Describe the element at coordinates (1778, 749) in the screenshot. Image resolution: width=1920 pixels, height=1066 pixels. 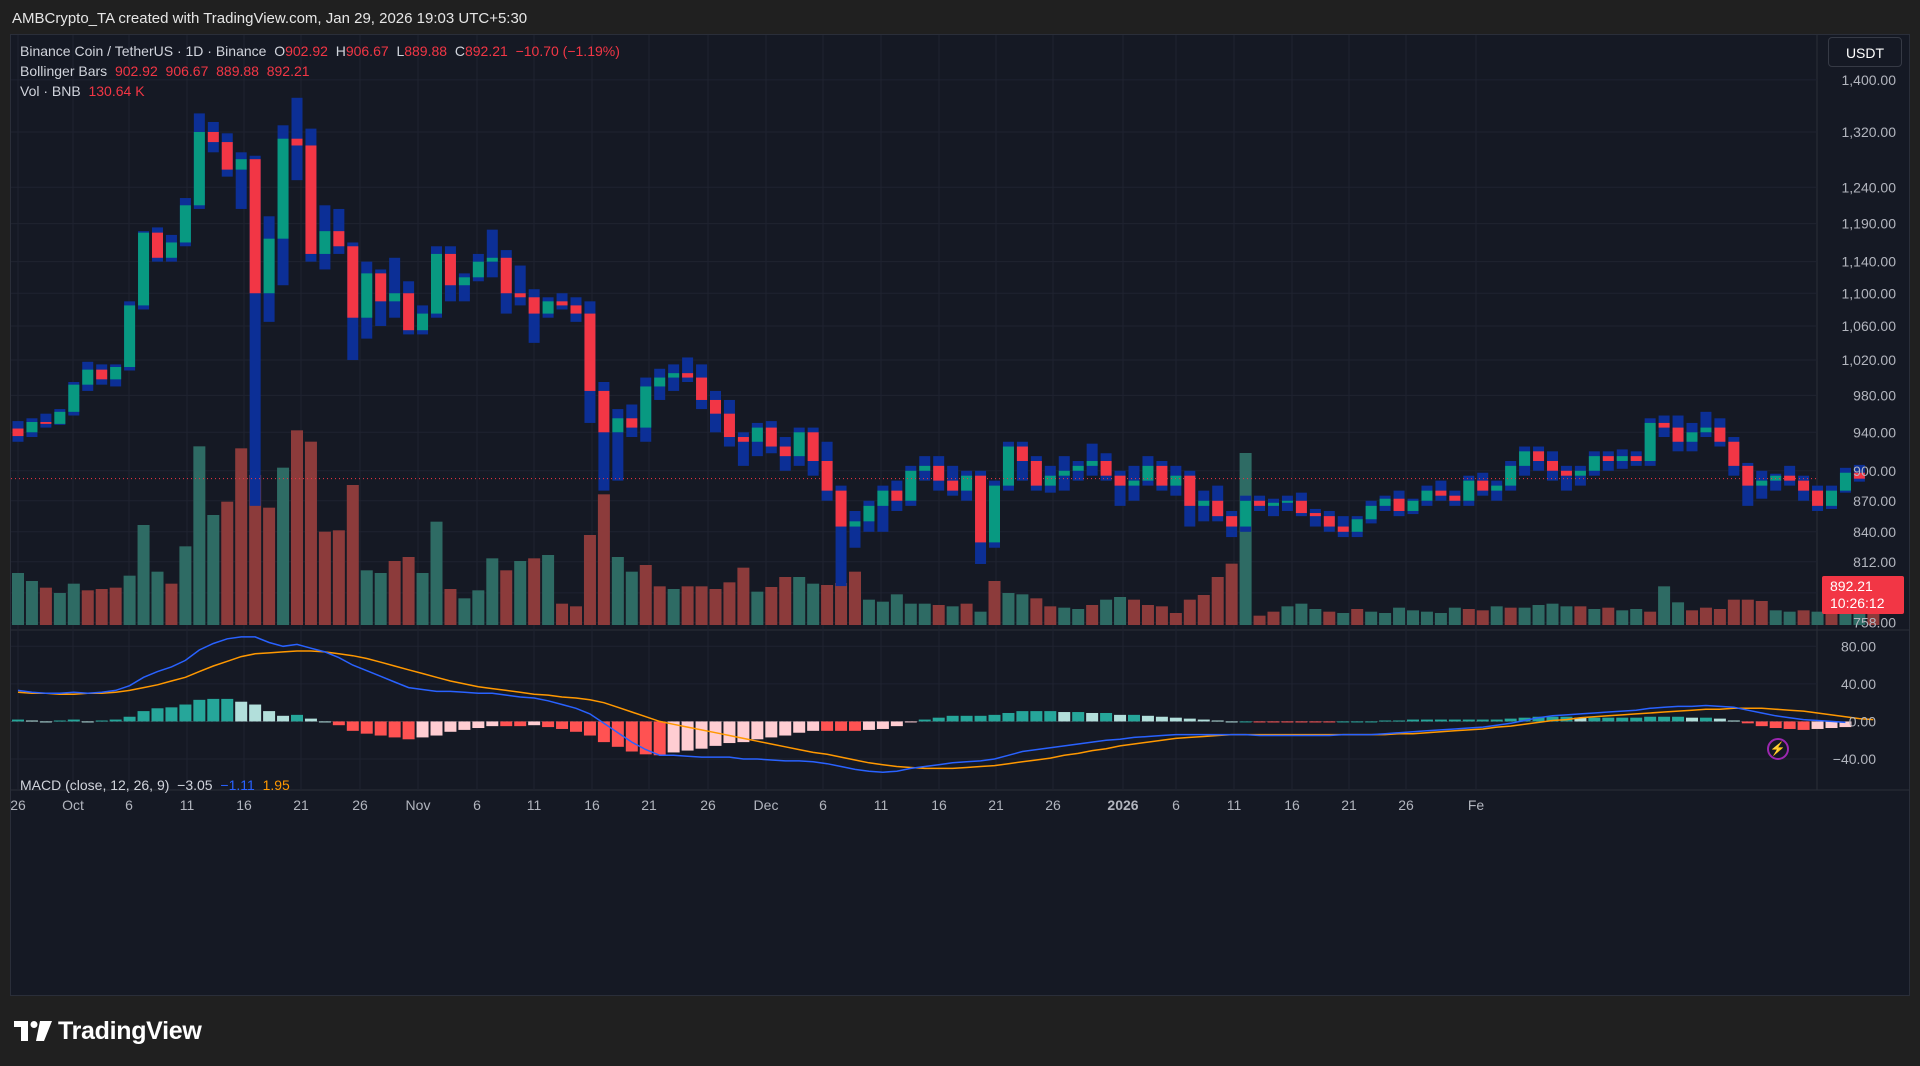
I see `lightning-icon: ⚡` at that location.